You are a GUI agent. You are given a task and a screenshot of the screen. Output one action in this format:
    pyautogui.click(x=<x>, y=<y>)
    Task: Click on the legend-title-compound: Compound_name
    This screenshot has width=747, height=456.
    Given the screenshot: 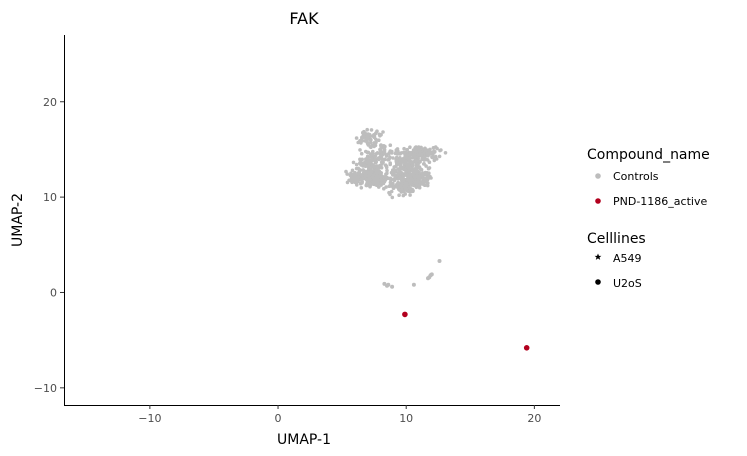 What is the action you would take?
    pyautogui.click(x=648, y=155)
    